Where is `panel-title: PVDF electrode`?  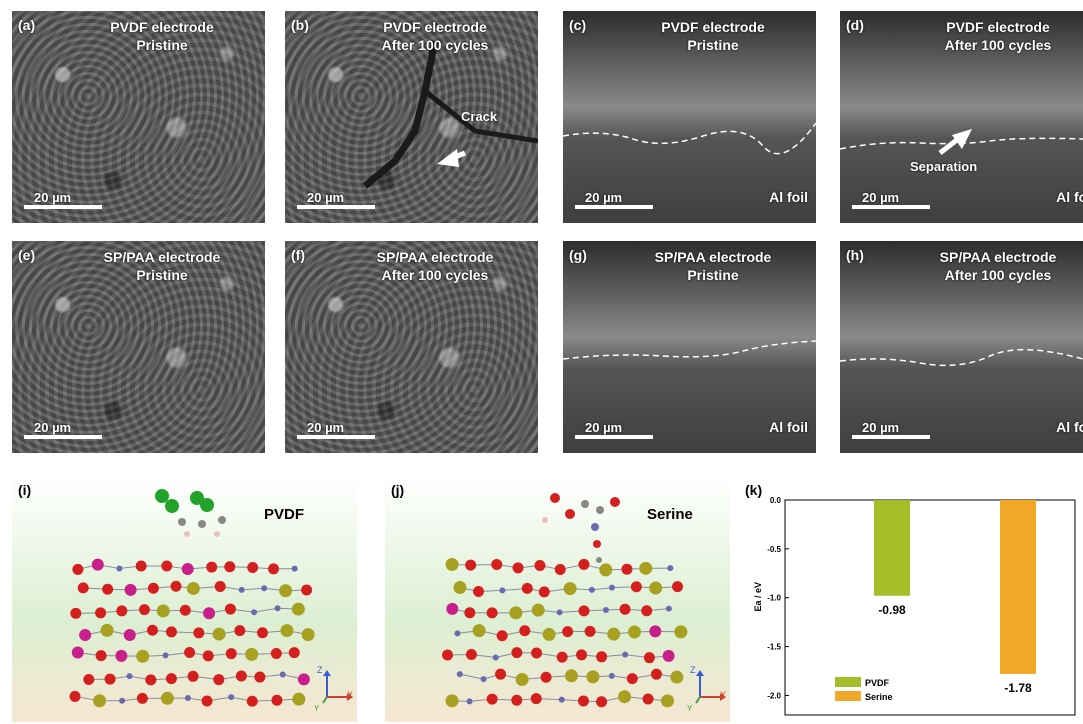
panel-title: PVDF electrode is located at coordinates (162, 27).